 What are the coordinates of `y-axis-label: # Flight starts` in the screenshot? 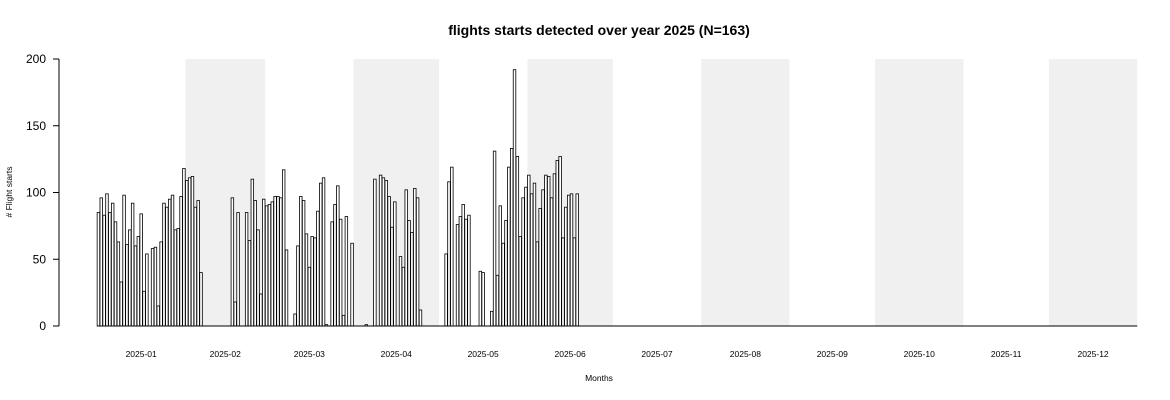 It's located at (9, 191).